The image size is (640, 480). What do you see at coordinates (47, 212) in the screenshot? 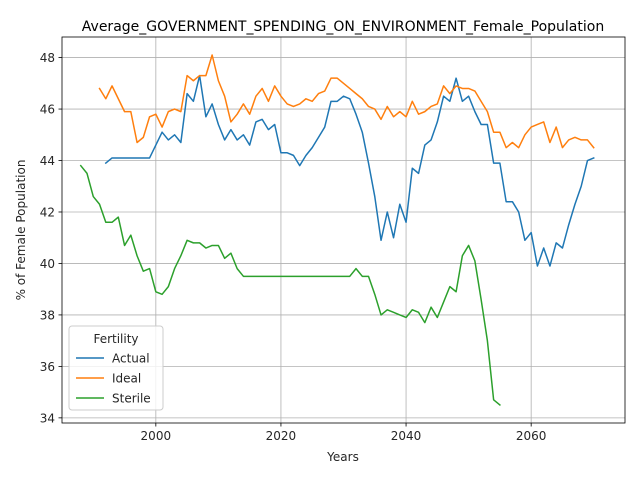
I see `y-tick-label: 42` at bounding box center [47, 212].